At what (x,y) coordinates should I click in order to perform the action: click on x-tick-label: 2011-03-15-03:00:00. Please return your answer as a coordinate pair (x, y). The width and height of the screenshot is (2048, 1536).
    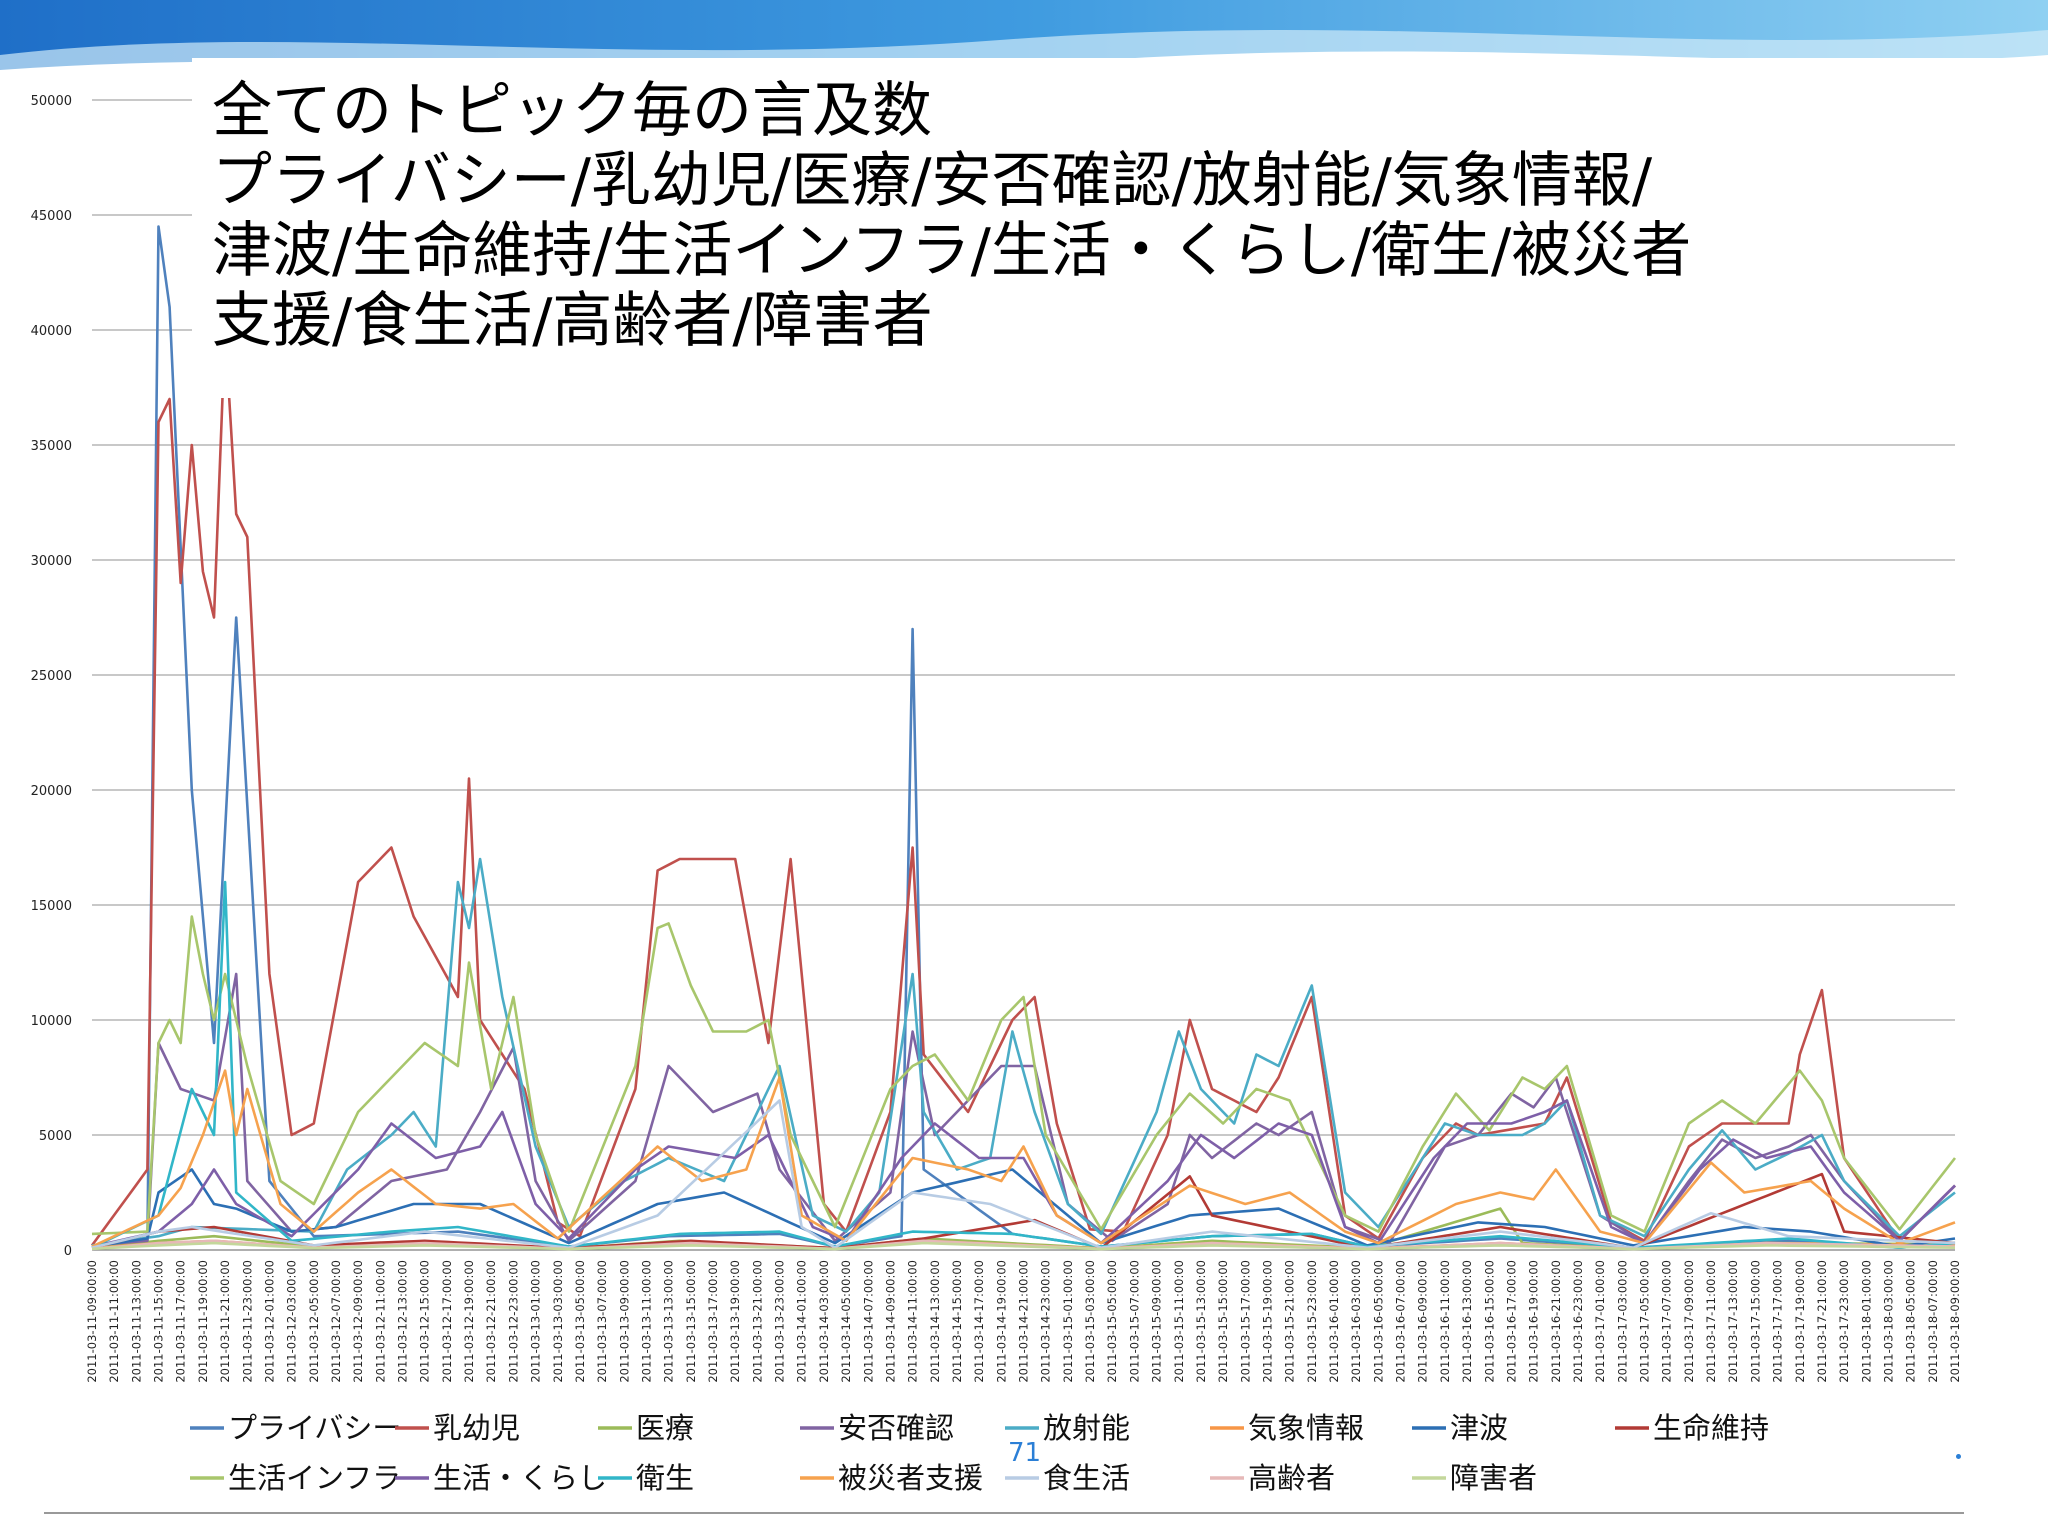
    Looking at the image, I should click on (1090, 1321).